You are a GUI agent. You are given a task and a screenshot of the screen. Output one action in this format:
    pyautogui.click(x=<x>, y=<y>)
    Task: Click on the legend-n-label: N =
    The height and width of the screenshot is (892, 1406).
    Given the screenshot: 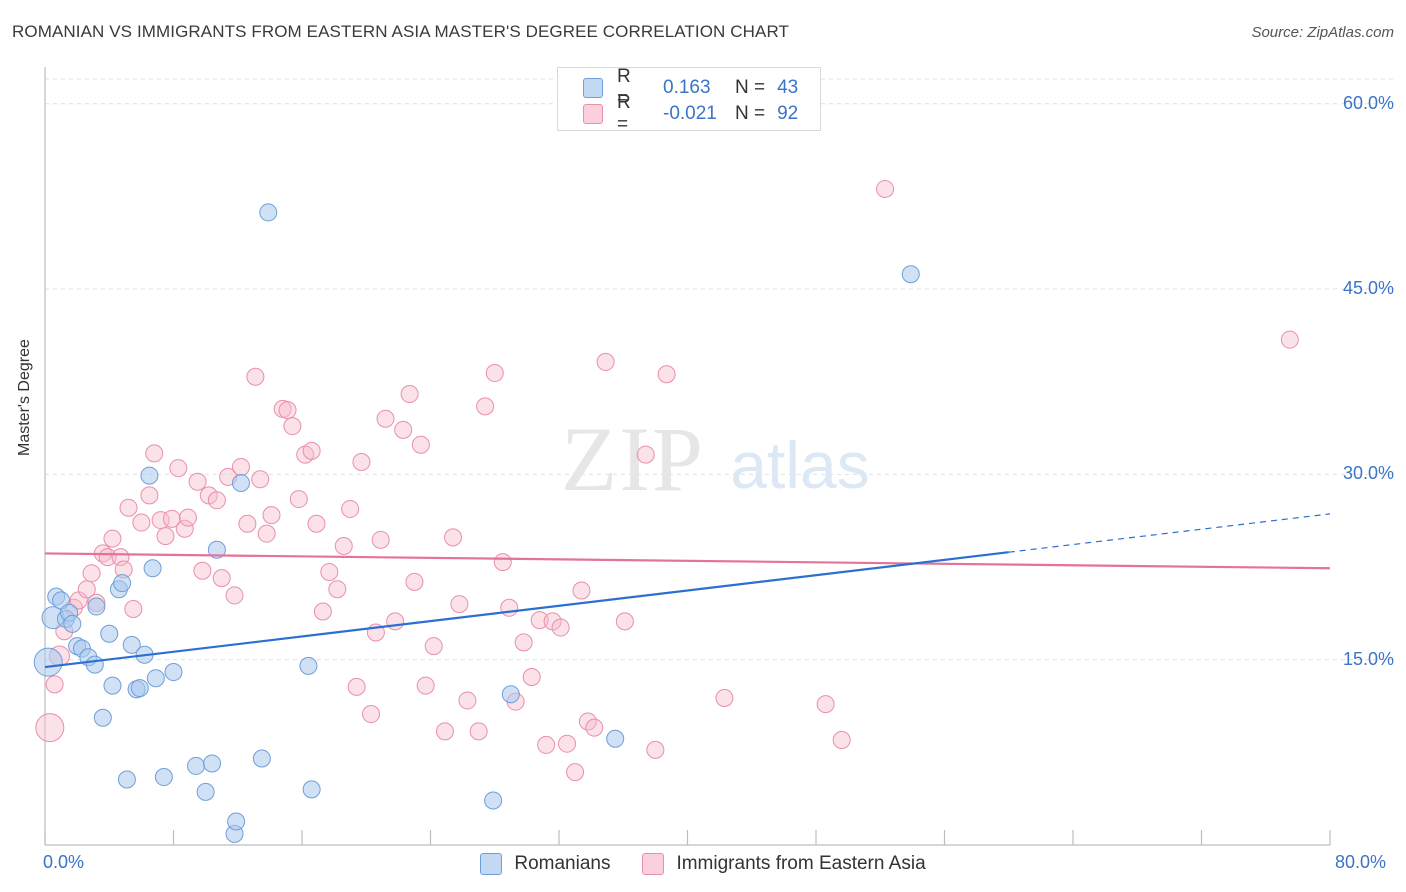 What is the action you would take?
    pyautogui.click(x=750, y=113)
    